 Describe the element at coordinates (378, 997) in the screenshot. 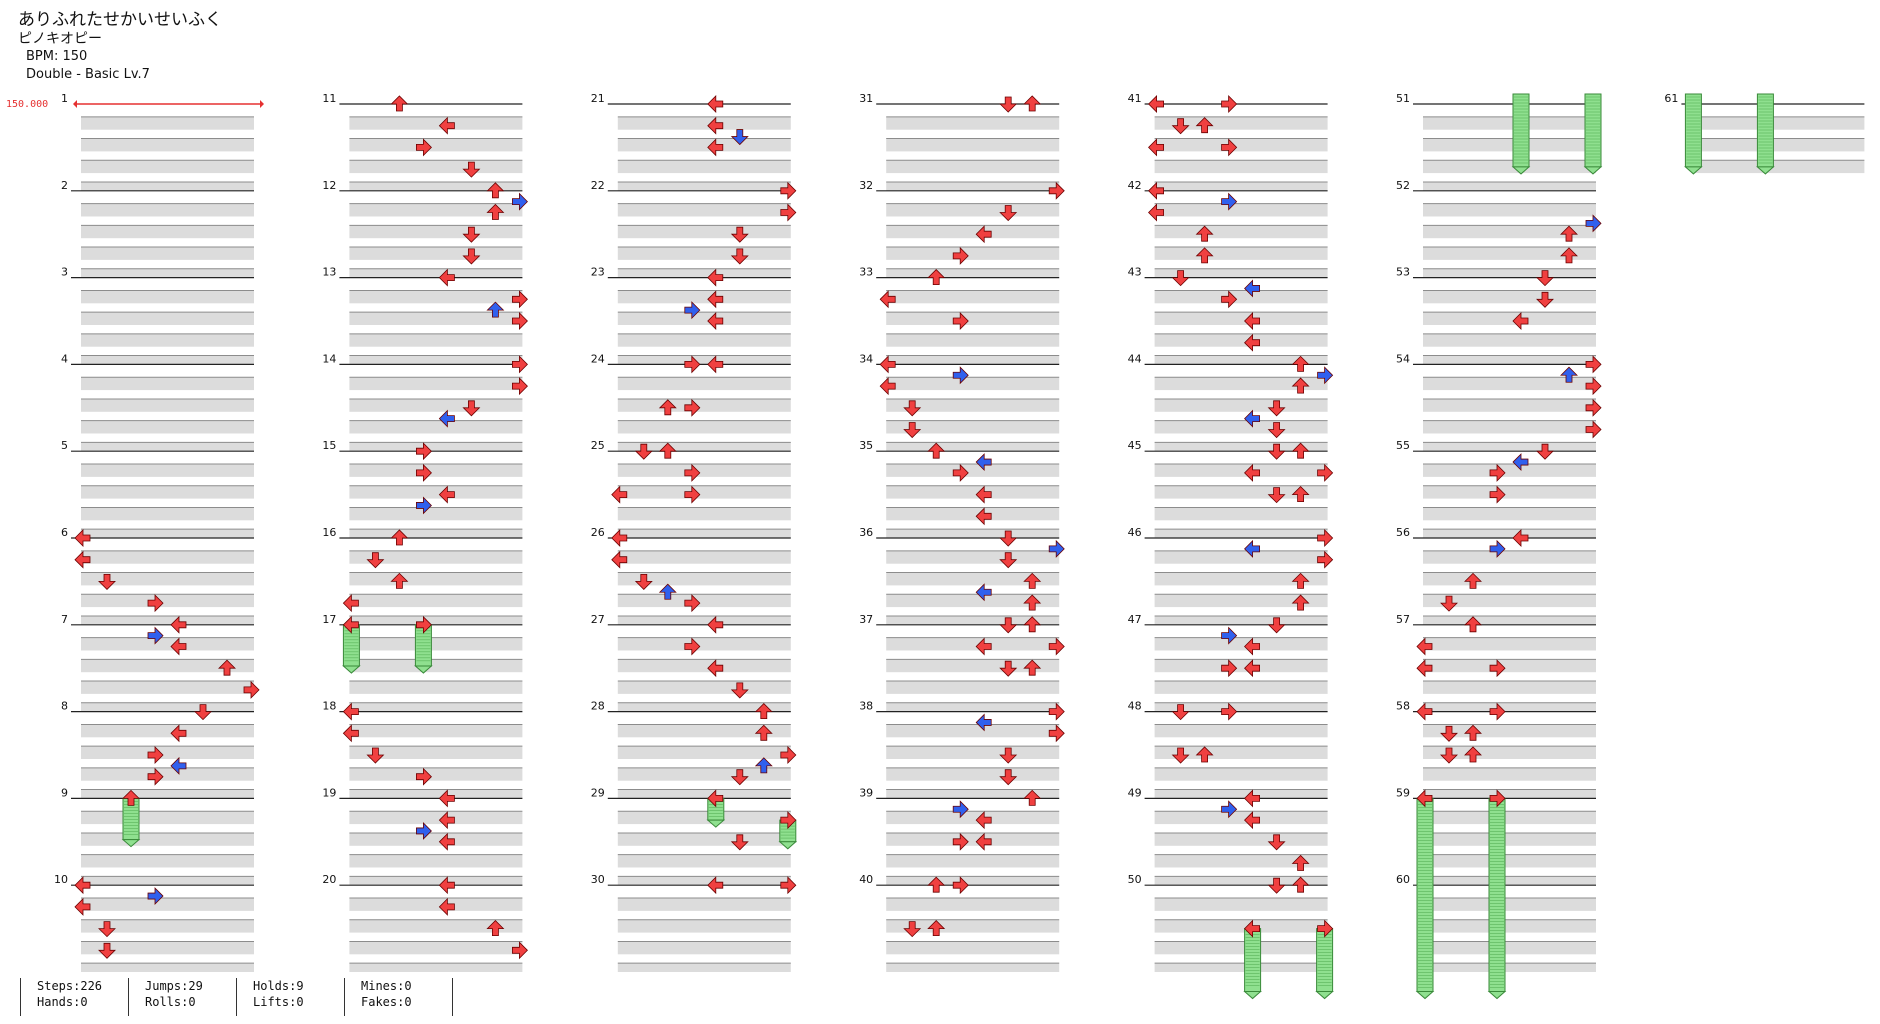

I see `stats-mines-fakes: Mines:0 Fakes:0` at that location.